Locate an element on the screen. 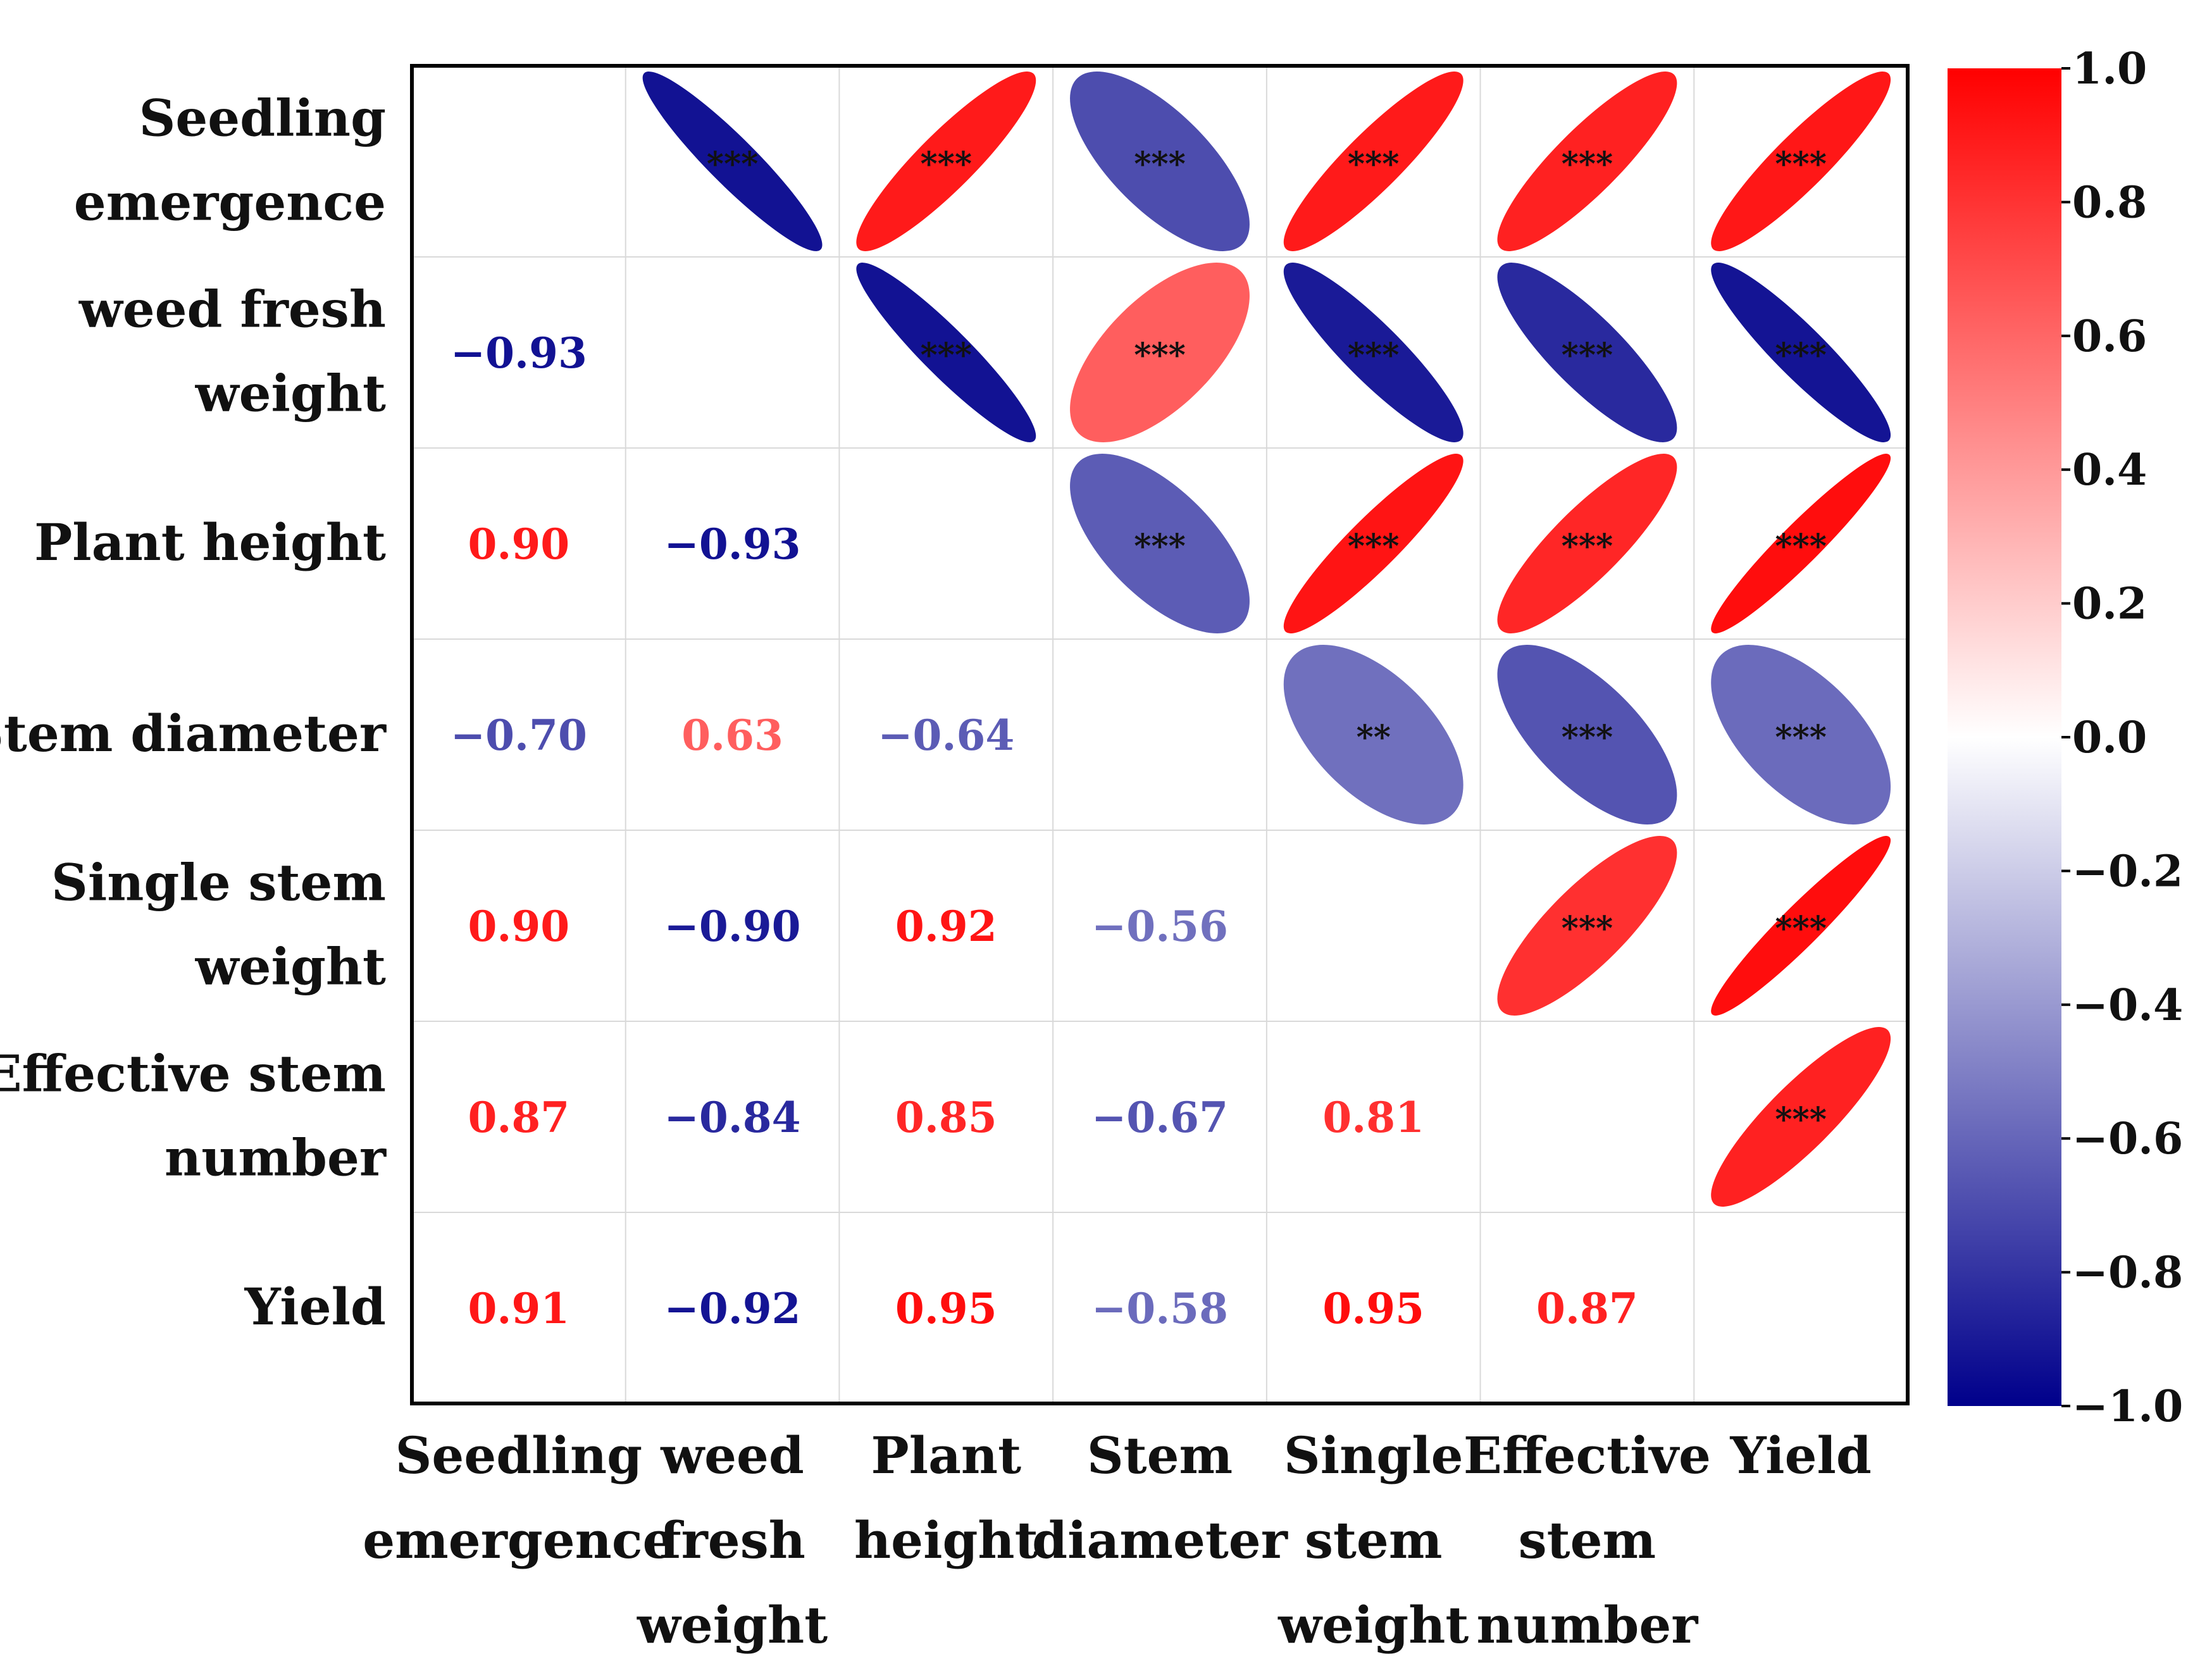  row-label: Single stem is located at coordinates (219, 882).